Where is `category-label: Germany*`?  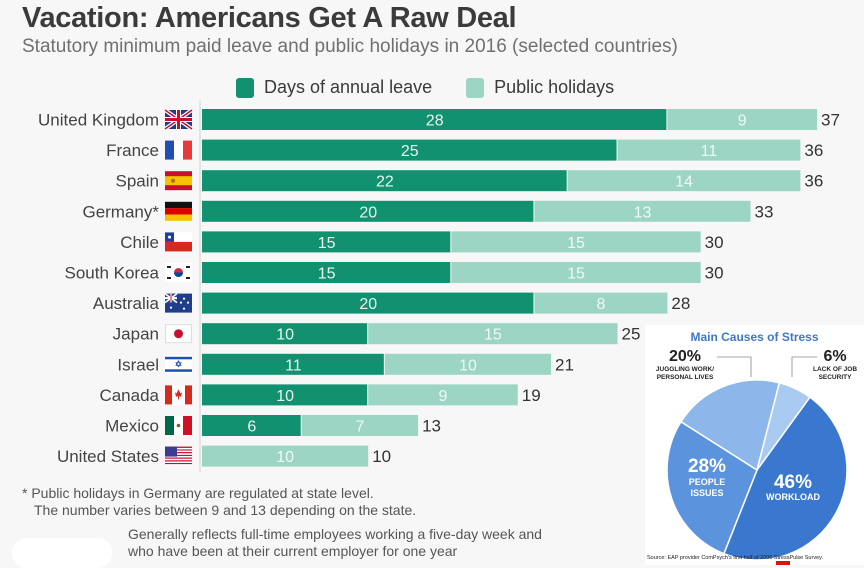
category-label: Germany* is located at coordinates (120, 211).